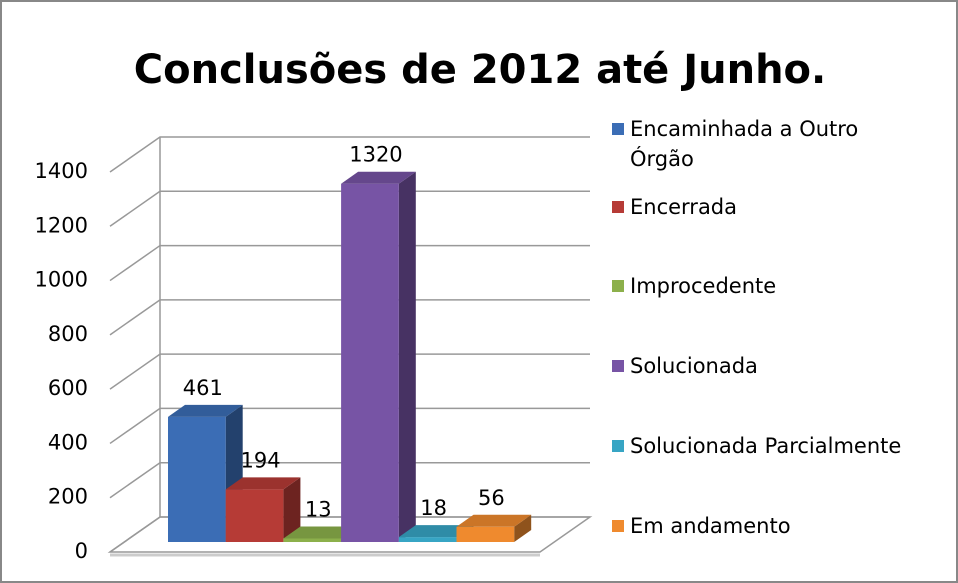 This screenshot has width=958, height=583. I want to click on legend-item: Solucionada, so click(684, 366).